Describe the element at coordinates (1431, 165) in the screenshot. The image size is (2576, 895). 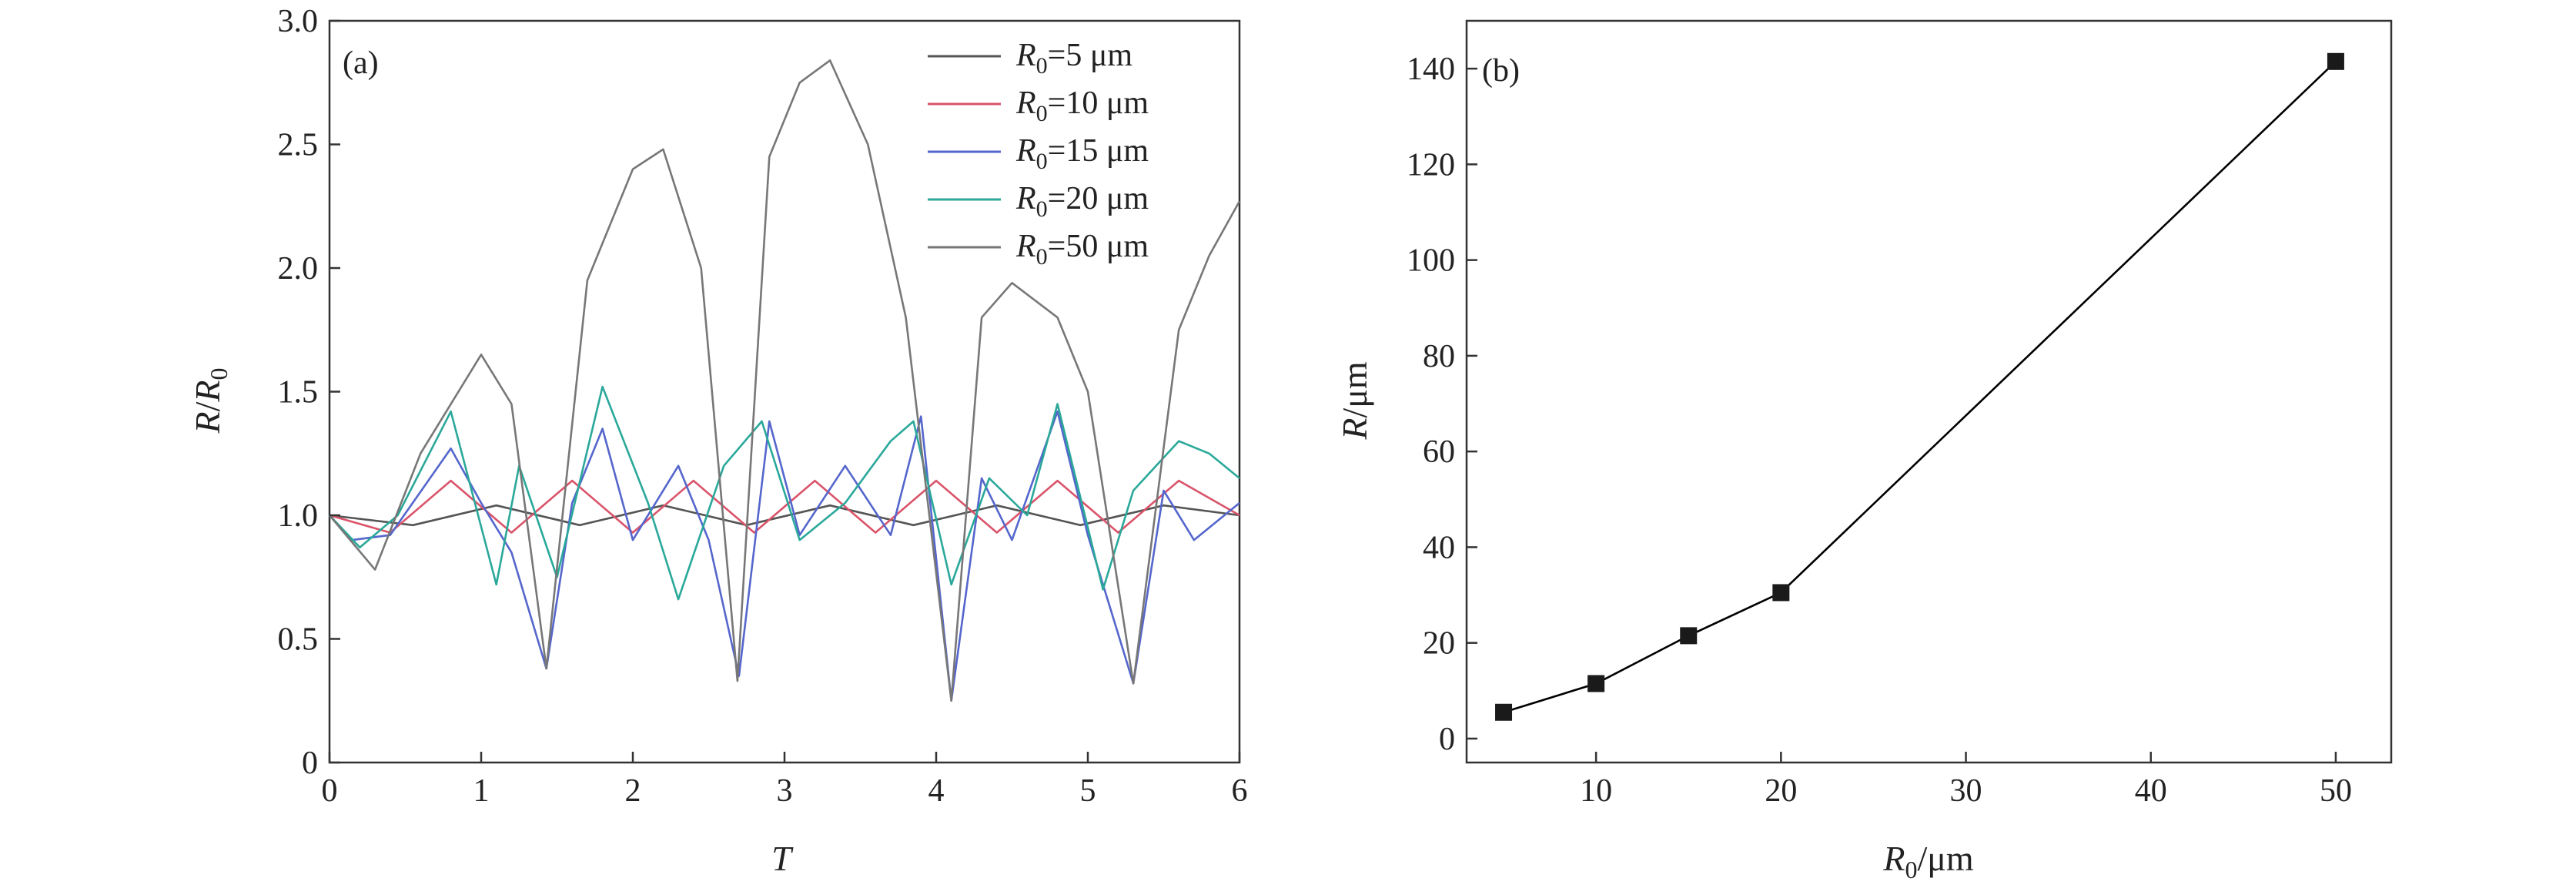
I see `panel-b-y-tick-label: 120` at that location.